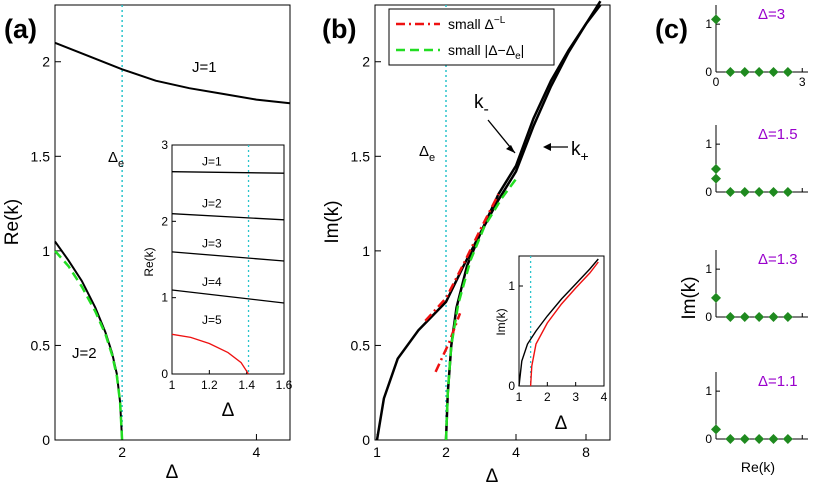  What do you see at coordinates (716, 82) in the screenshot?
I see `subplot-x-tick-label: 0` at bounding box center [716, 82].